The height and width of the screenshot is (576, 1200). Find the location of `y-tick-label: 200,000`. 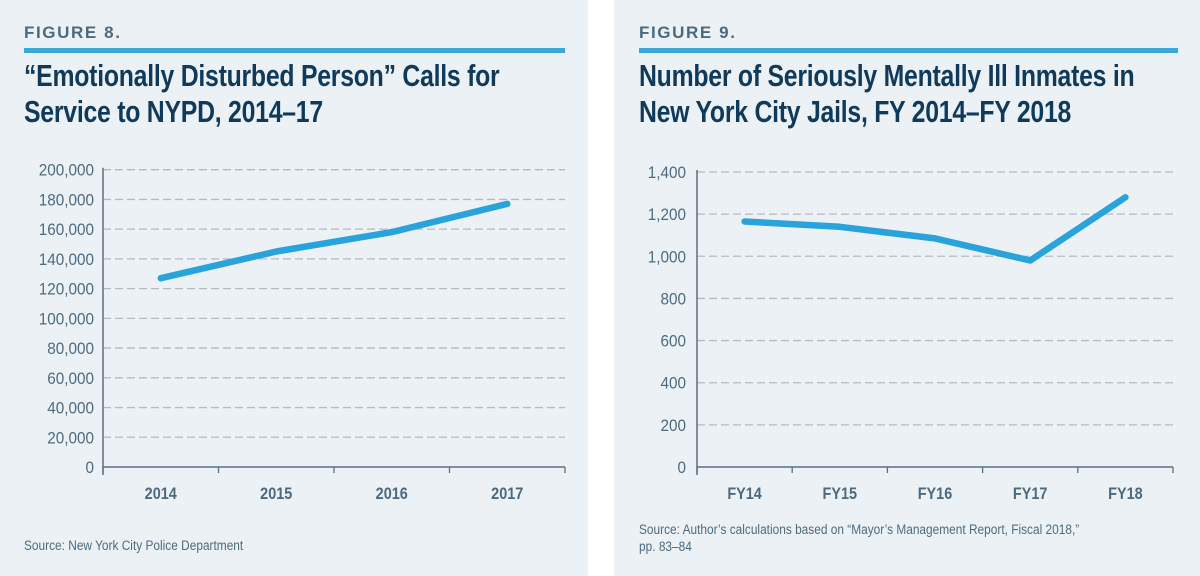

y-tick-label: 200,000 is located at coordinates (66, 170).